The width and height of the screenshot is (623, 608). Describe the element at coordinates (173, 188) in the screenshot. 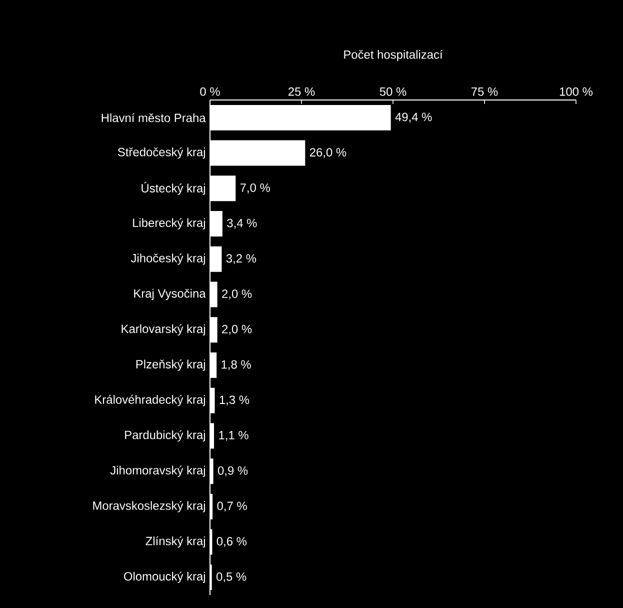

I see `y-tick-label: Ústecký kraj` at that location.